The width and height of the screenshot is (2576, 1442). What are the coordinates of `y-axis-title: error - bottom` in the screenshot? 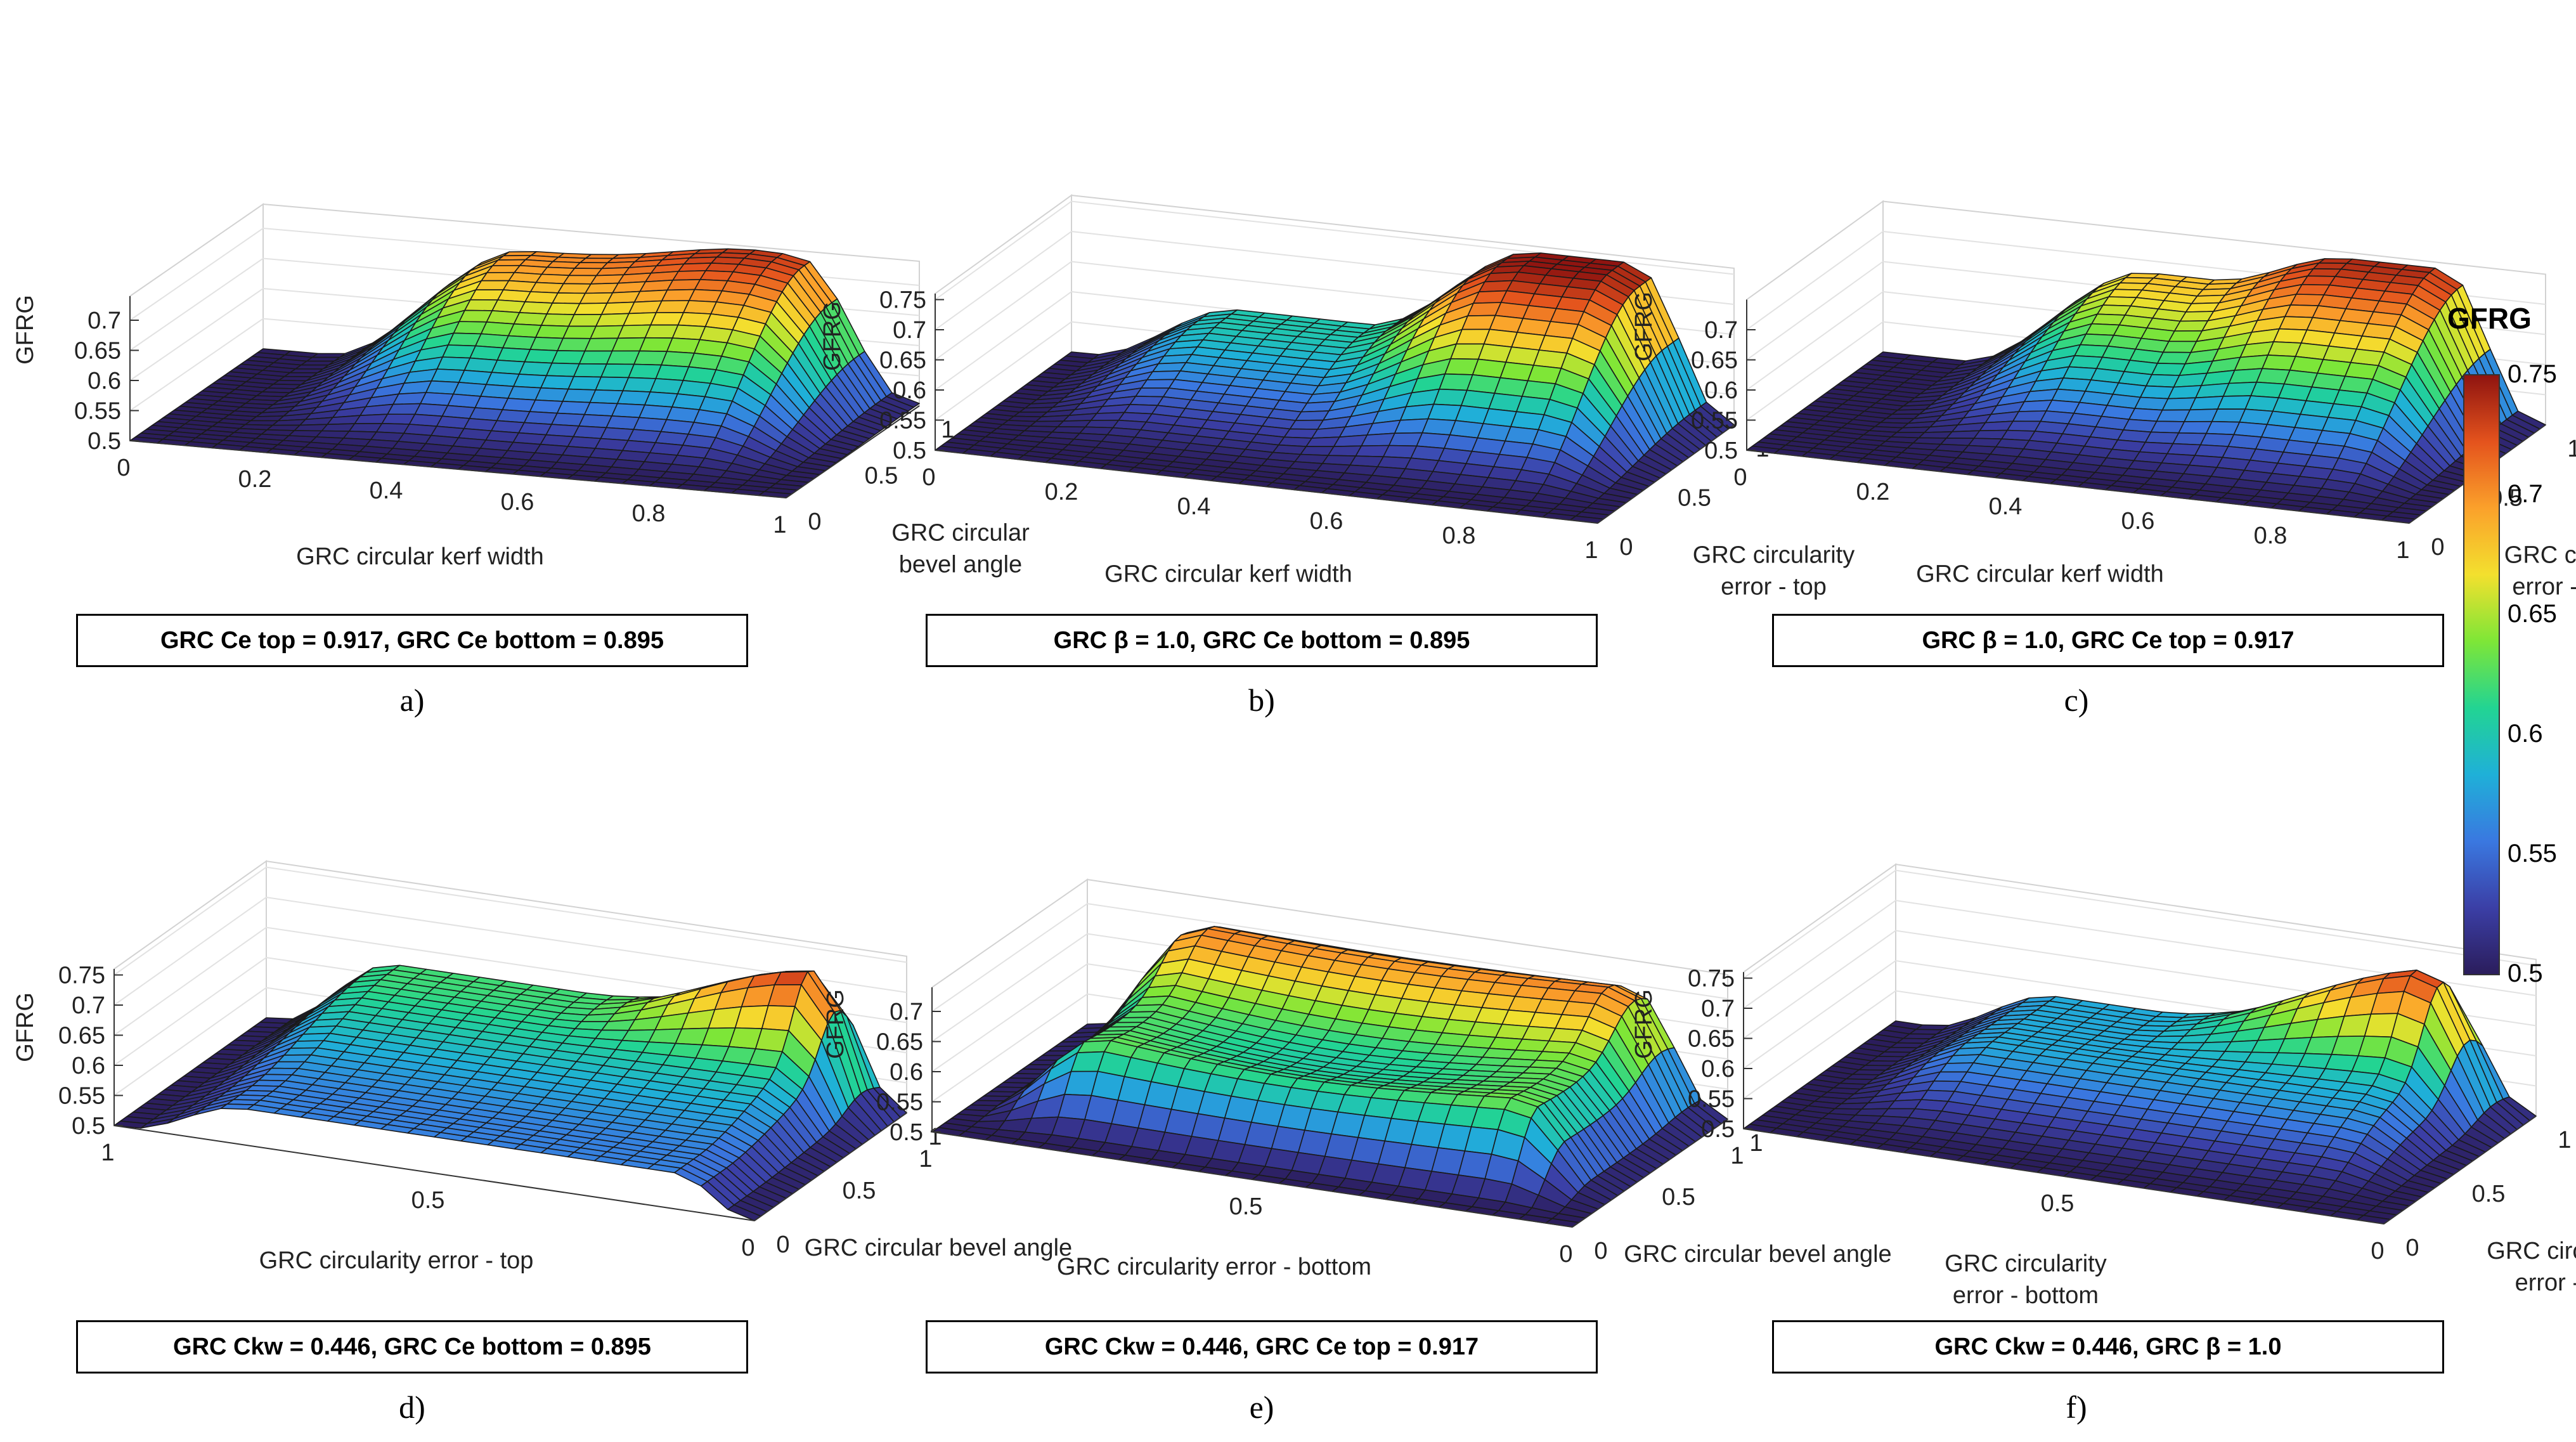 It's located at (2544, 587).